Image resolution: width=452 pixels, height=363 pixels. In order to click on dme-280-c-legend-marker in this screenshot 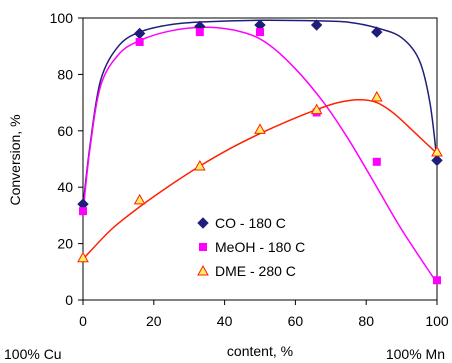, I will do `click(203, 270)`.